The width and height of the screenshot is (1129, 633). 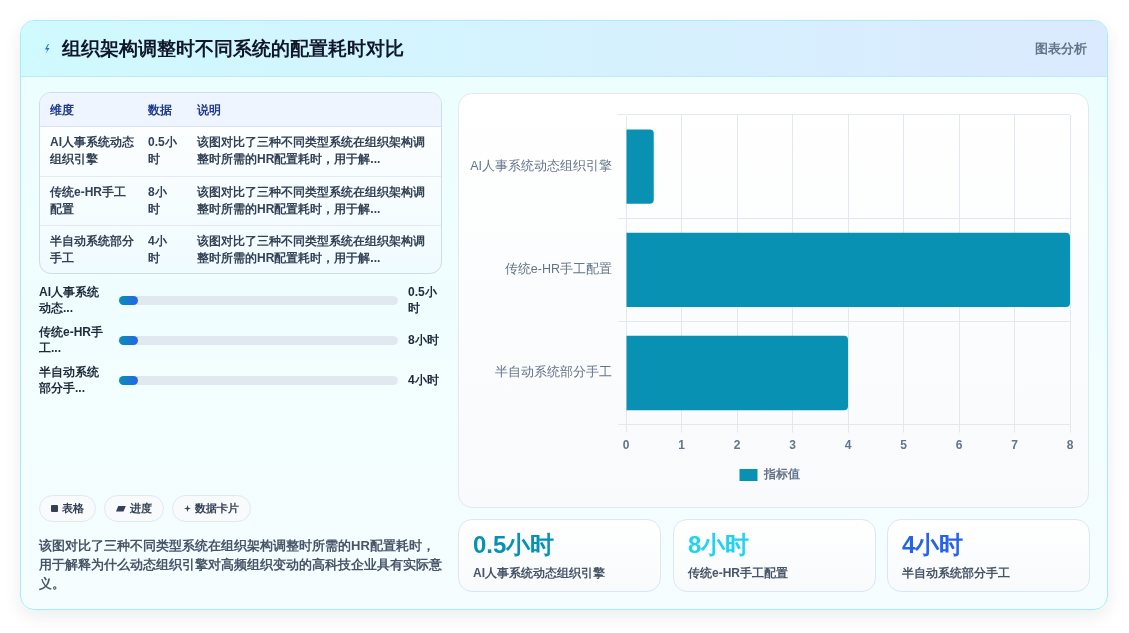 I want to click on x-tick-label: 3, so click(x=793, y=445).